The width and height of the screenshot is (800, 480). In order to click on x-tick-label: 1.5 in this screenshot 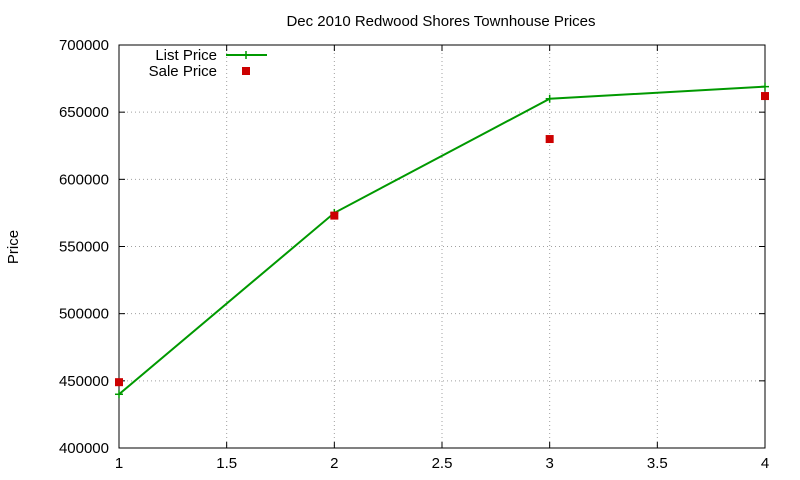, I will do `click(226, 463)`.